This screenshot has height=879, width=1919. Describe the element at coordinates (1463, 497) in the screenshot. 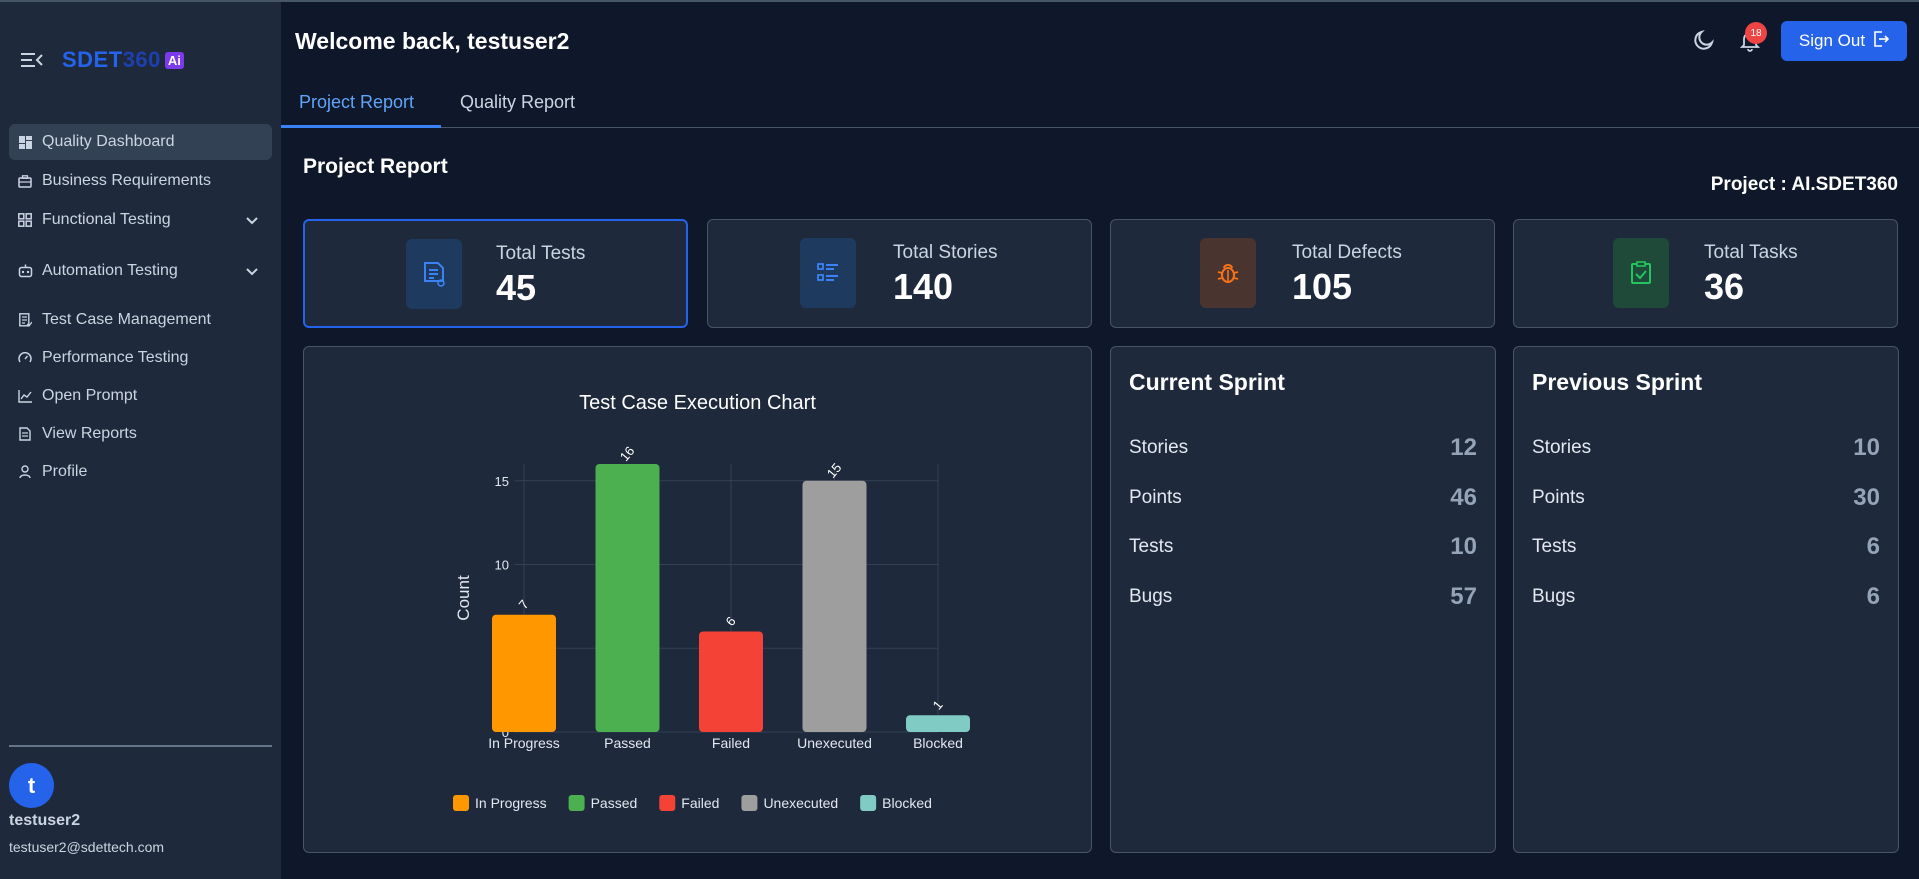

I see `sprint-value: 46` at that location.